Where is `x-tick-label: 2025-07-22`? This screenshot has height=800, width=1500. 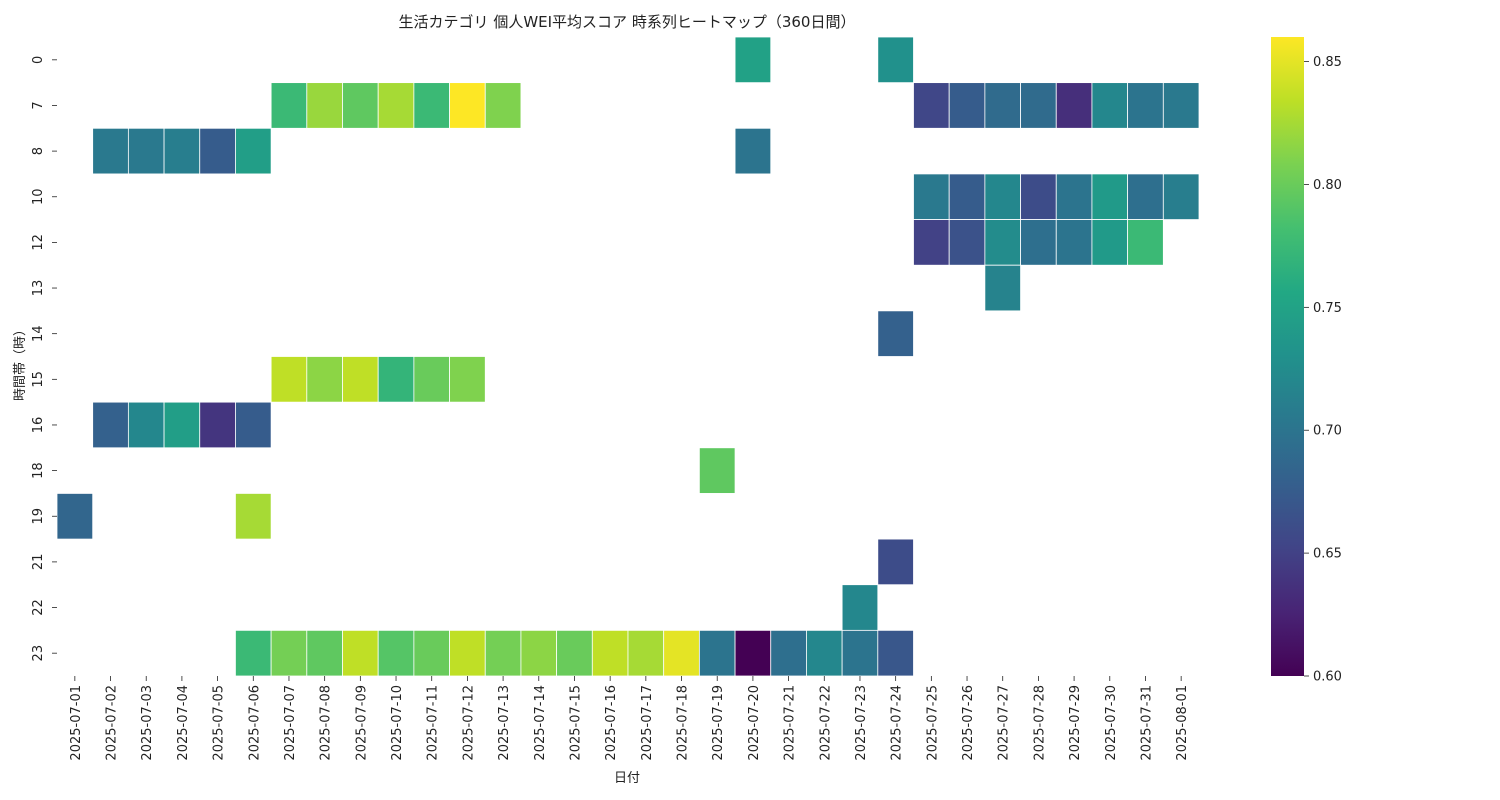 x-tick-label: 2025-07-22 is located at coordinates (825, 723).